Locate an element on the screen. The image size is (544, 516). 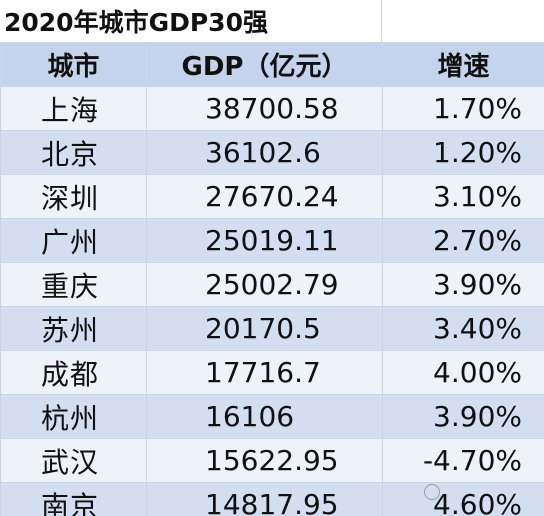
gdp-cell: 20170.5 is located at coordinates (264, 328).